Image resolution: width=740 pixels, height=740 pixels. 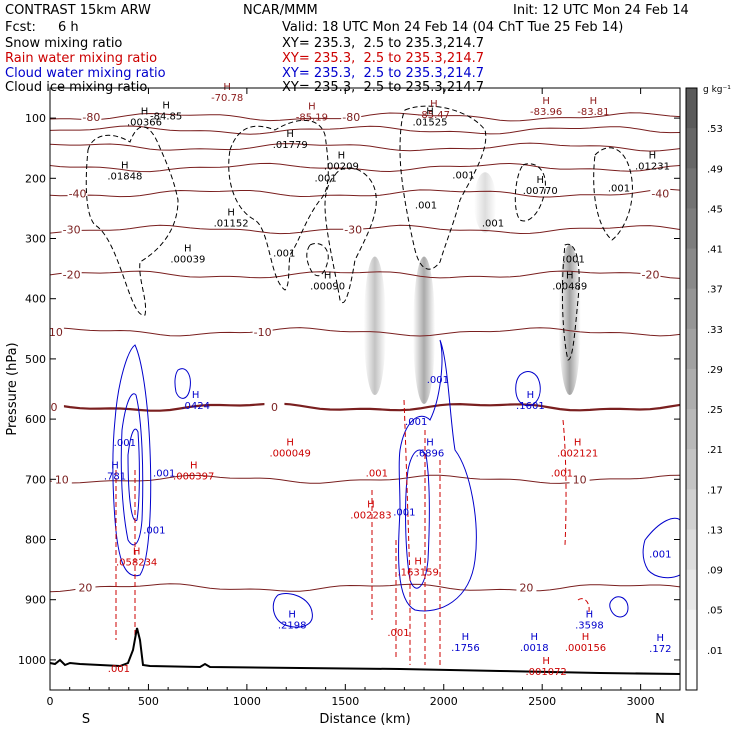 What do you see at coordinates (341, 166) in the screenshot?
I see `max-value: .00209` at bounding box center [341, 166].